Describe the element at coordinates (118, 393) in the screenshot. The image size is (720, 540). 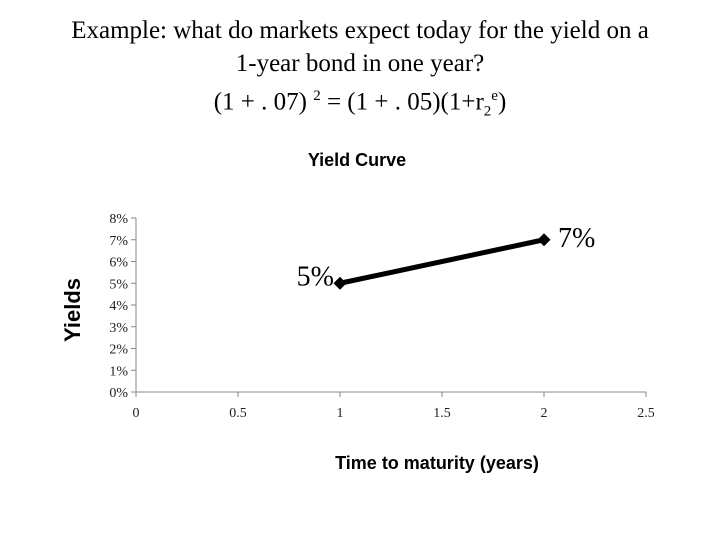
I see `y-tick-label: 0%` at that location.